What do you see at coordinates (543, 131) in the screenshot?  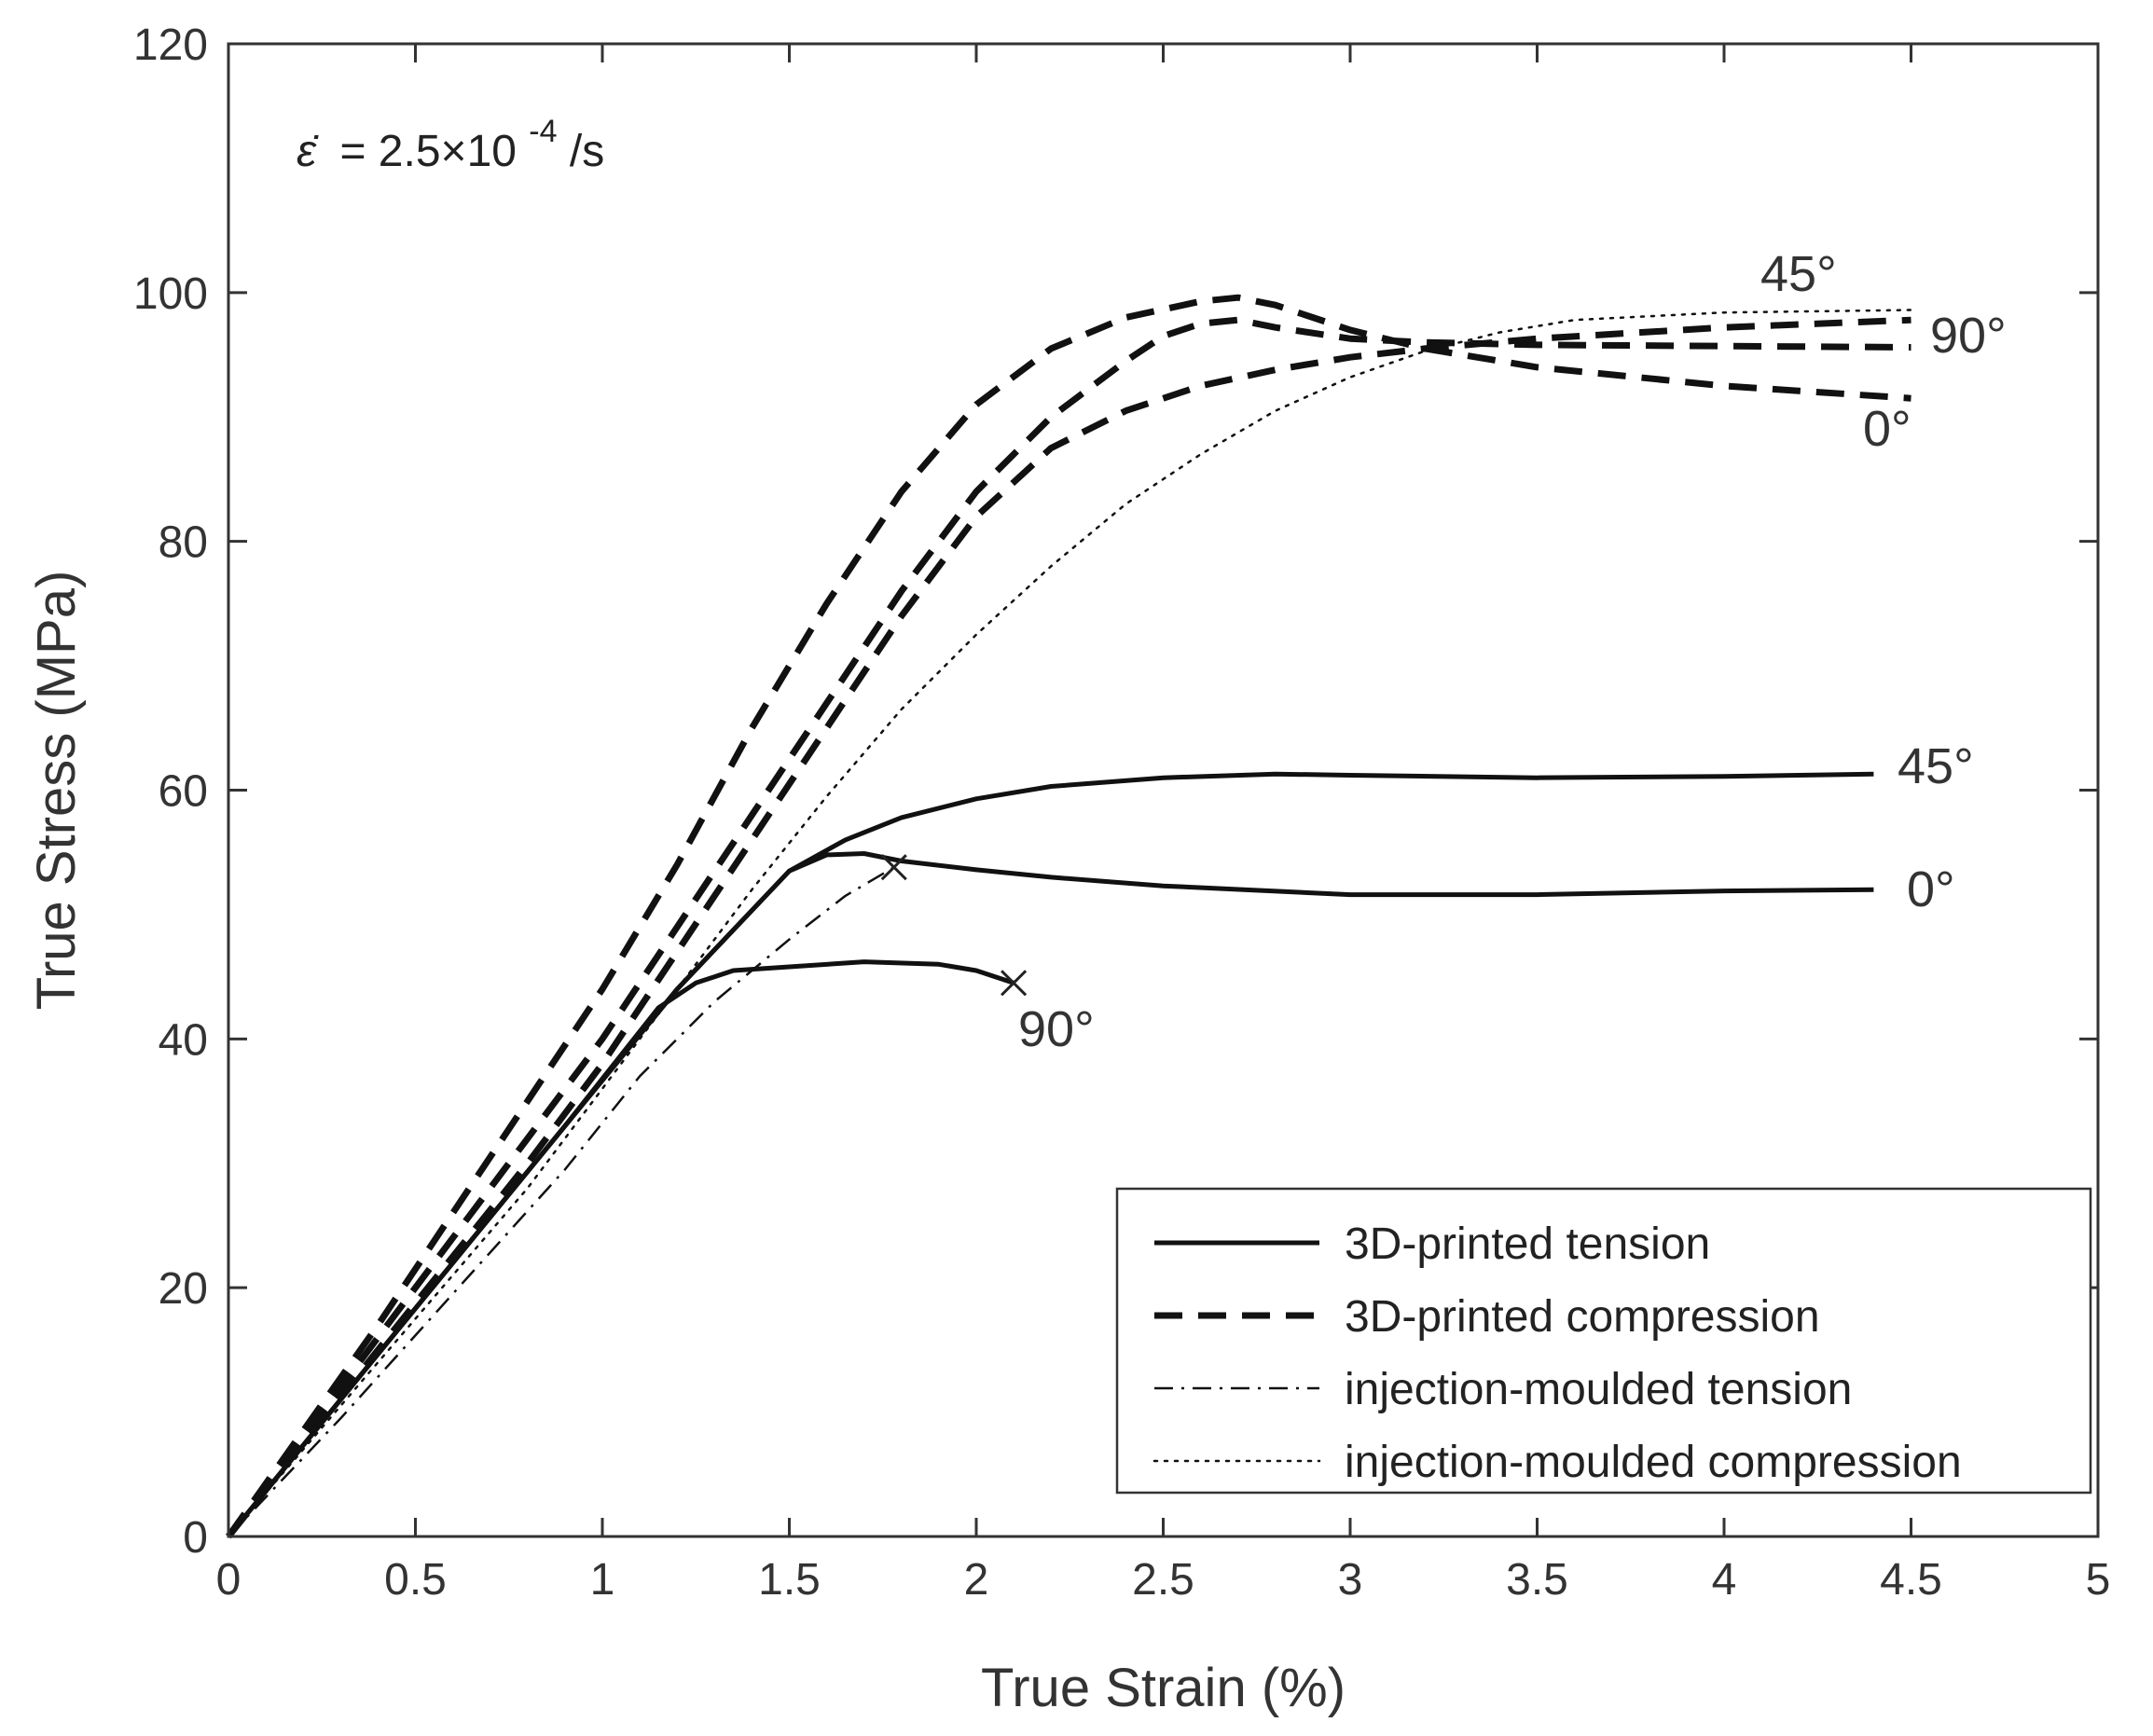 I see `strain-rate-exponent: -4` at bounding box center [543, 131].